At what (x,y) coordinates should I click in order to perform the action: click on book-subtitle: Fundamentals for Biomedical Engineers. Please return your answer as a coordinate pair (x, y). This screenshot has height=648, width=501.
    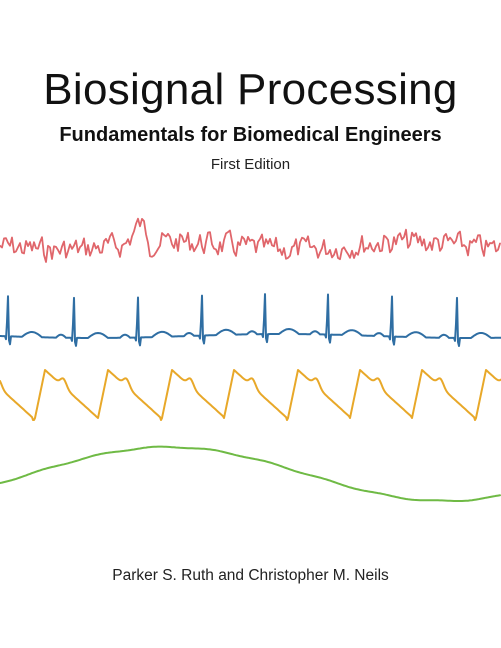
    Looking at the image, I should click on (250, 135).